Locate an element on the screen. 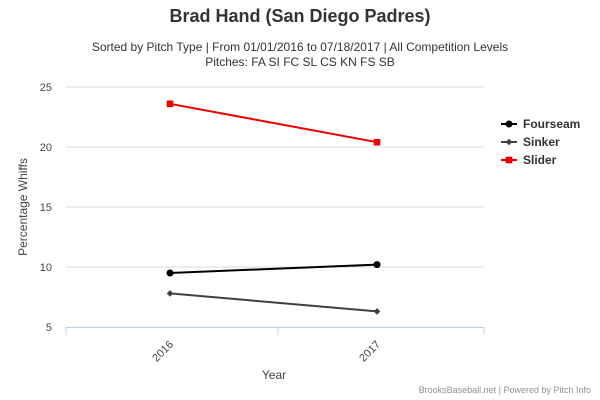  y-tick-label: 25 is located at coordinates (46, 88).